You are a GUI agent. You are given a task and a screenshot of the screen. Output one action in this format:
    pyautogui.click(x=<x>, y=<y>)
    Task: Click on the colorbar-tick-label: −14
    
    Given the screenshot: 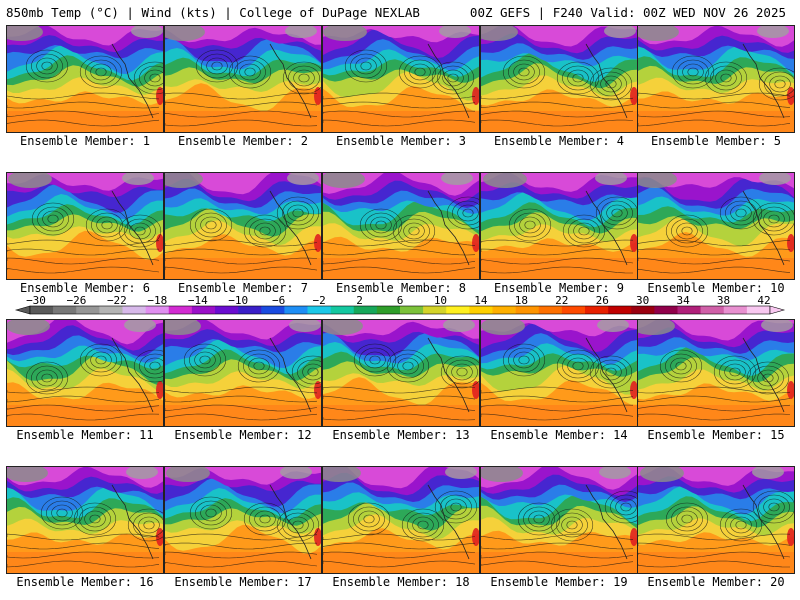 What is the action you would take?
    pyautogui.click(x=198, y=300)
    